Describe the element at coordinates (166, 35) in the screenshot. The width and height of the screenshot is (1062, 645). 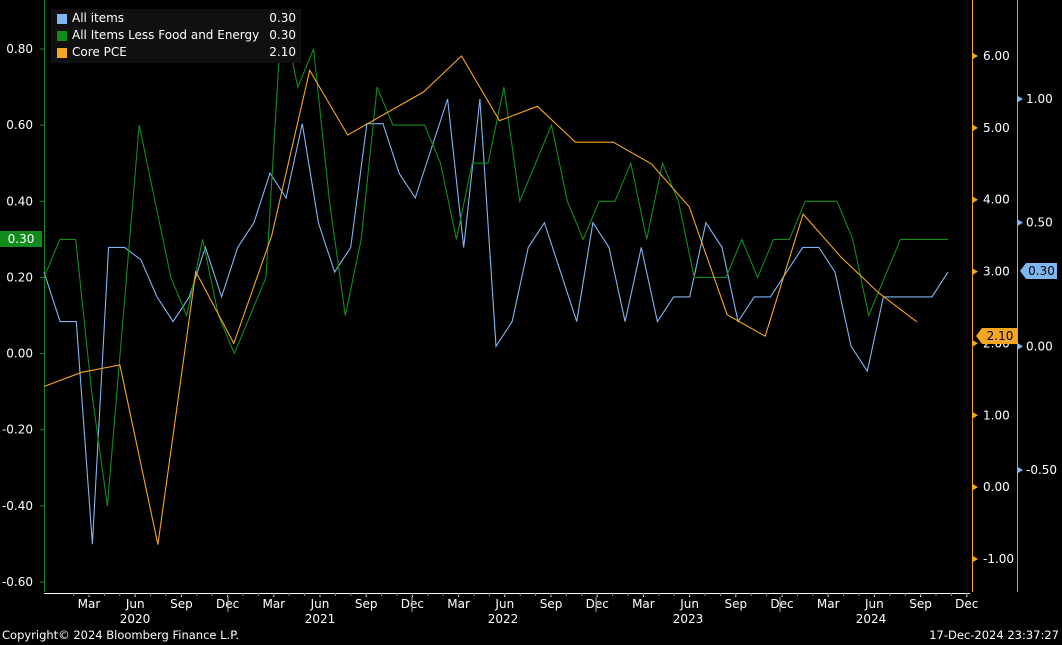
I see `legend-name: All Items Less Food and Energy` at that location.